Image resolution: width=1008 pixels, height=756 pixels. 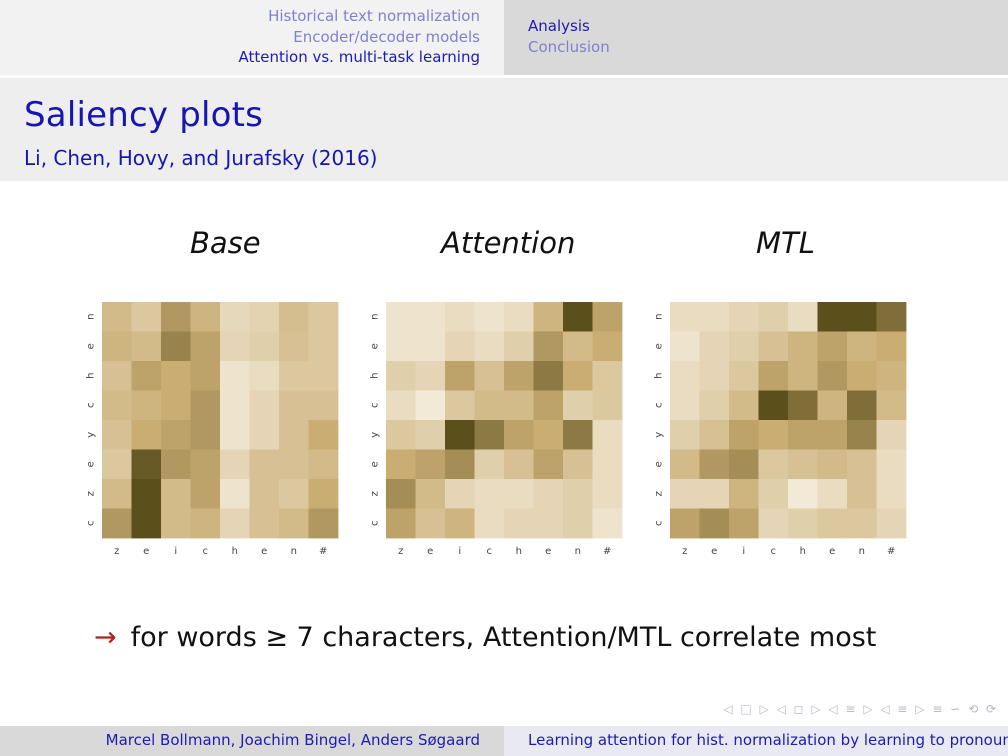 What do you see at coordinates (375, 317) in the screenshot?
I see `y-tick-label: n` at bounding box center [375, 317].